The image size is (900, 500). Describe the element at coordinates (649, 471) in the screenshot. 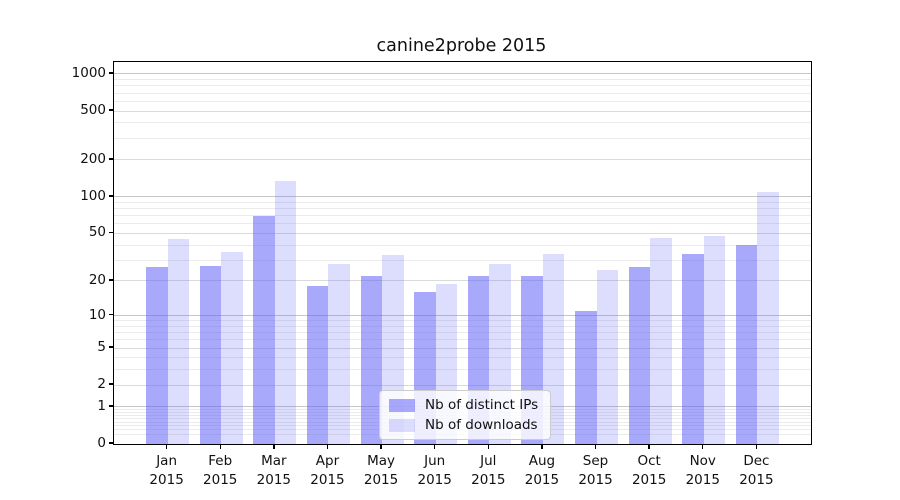

I see `x-tick-label: Oct 2015` at that location.